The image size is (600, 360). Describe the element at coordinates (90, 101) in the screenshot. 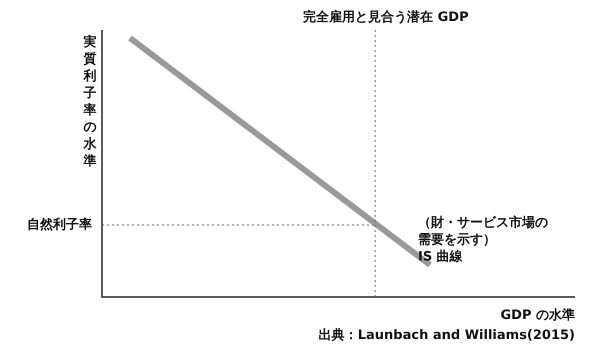

I see `y-axis-title: 実質利子率の水準` at that location.